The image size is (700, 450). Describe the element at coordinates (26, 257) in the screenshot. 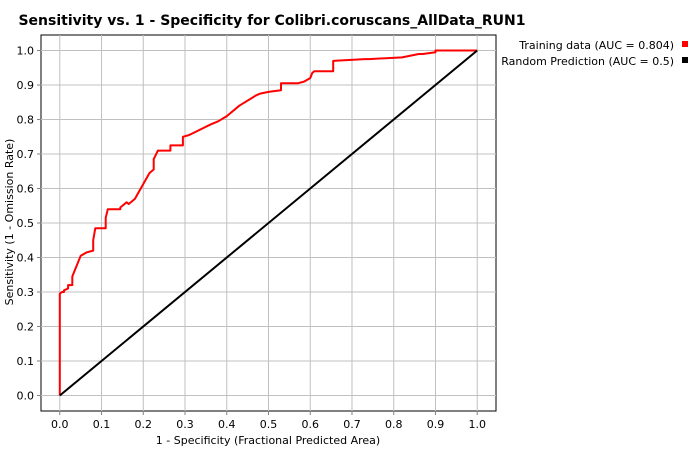

I see `y-tick-label: 0.4` at that location.